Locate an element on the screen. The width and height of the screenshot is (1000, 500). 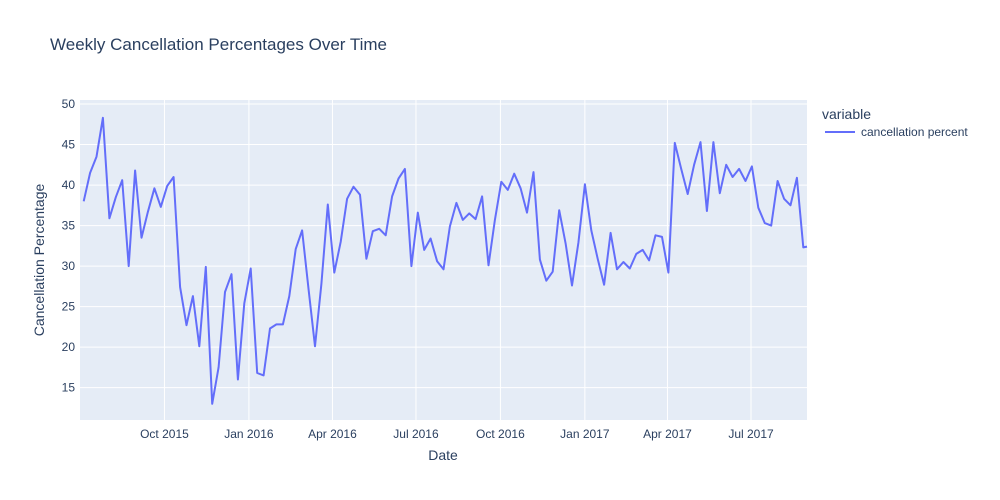
y-axis-title: Cancellation Percentage is located at coordinates (39, 260).